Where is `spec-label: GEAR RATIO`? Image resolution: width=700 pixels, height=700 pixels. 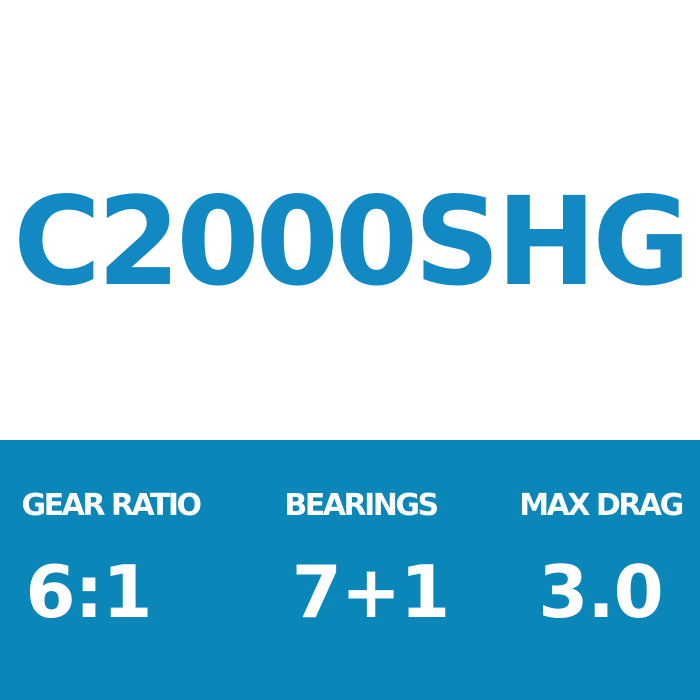 spec-label: GEAR RATIO is located at coordinates (112, 505).